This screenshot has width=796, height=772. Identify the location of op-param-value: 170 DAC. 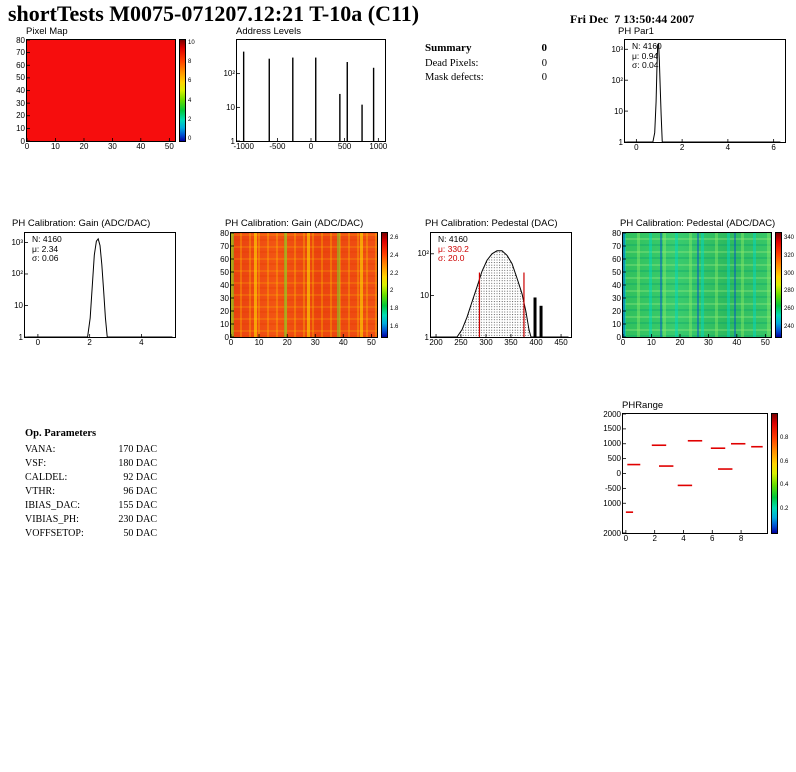
(137, 449).